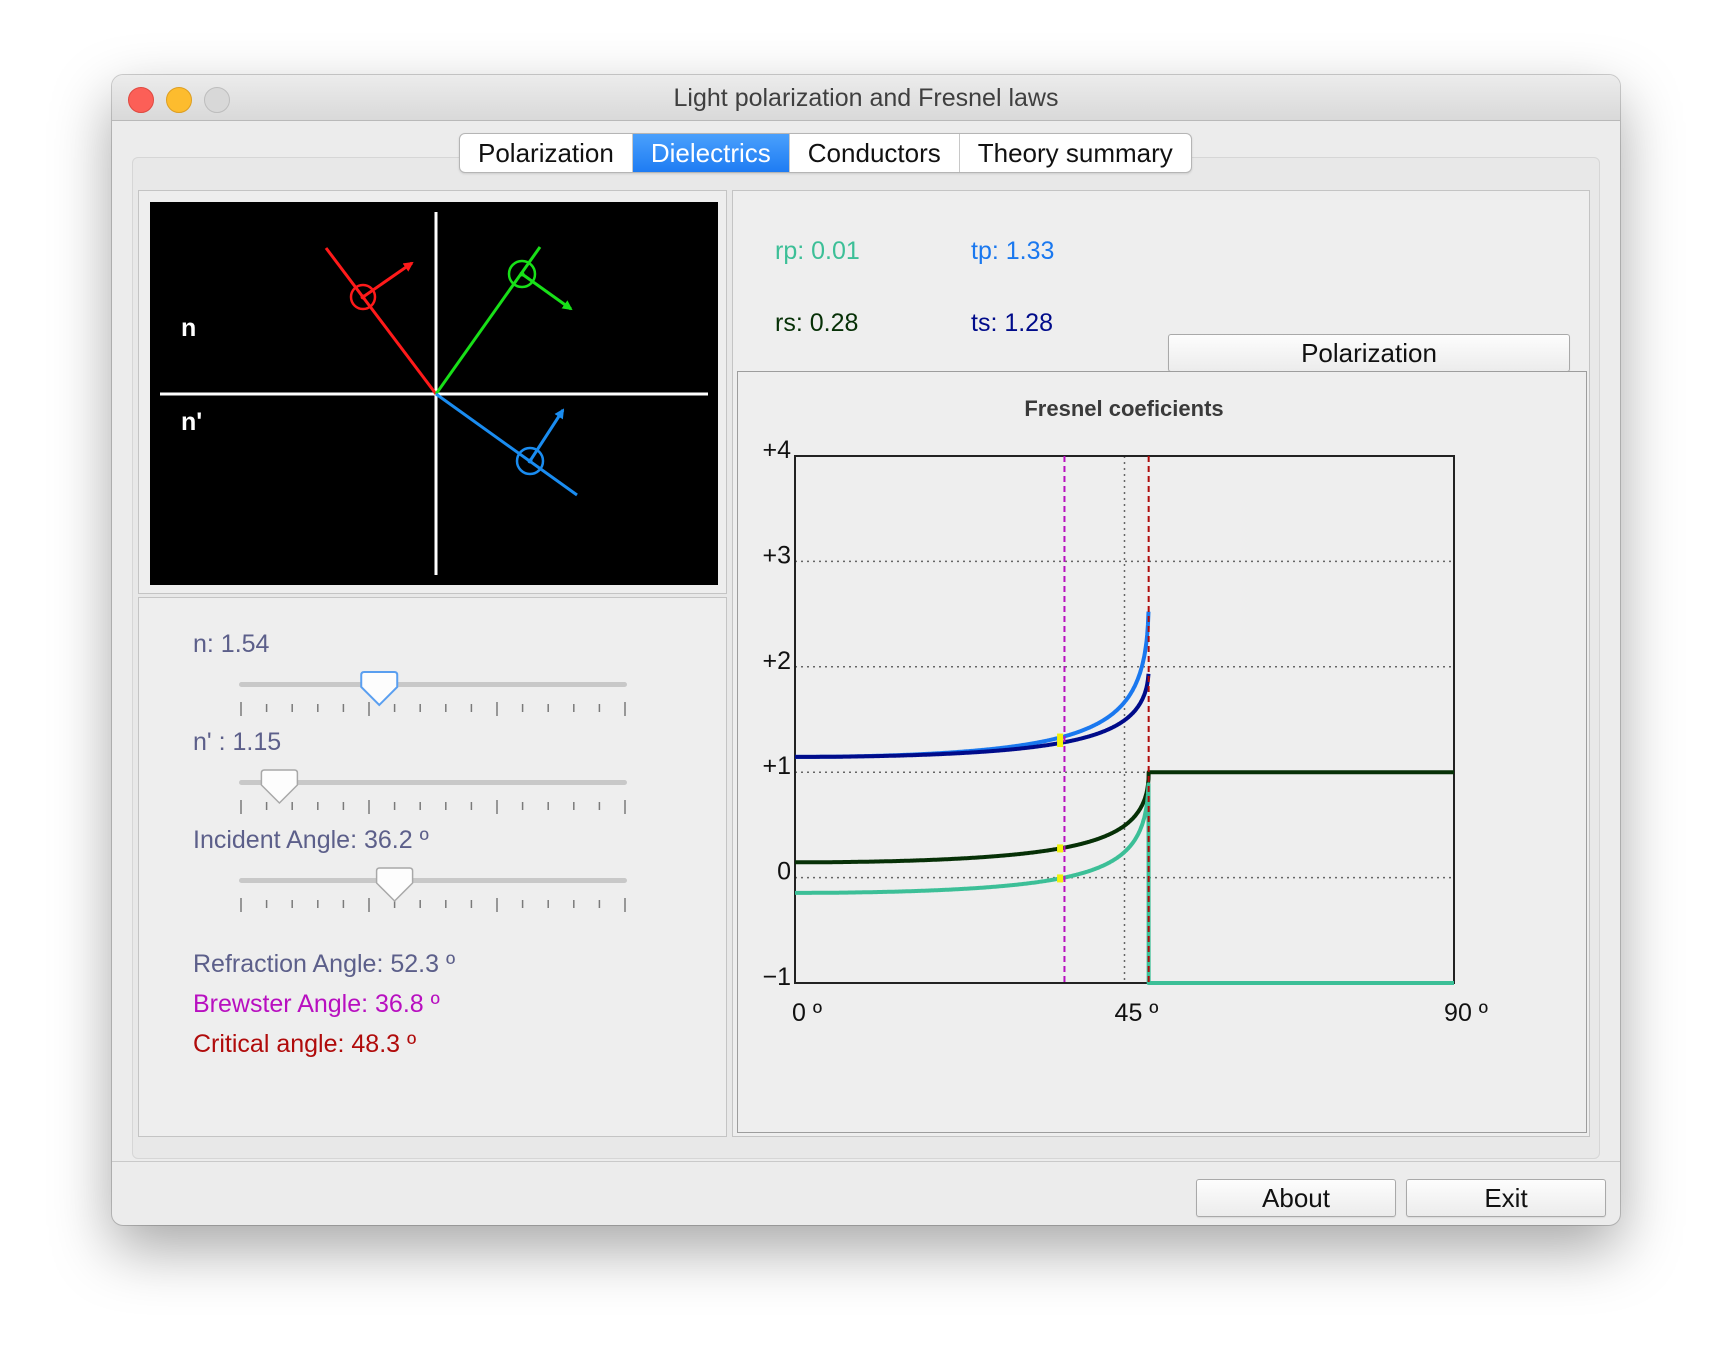 The width and height of the screenshot is (1724, 1368). I want to click on transmitted-p-field, so click(546, 435).